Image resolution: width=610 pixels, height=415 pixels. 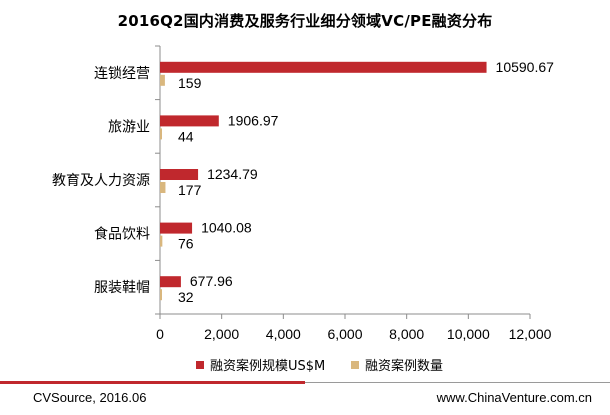 What do you see at coordinates (200, 365) in the screenshot?
I see `legend-swatch-amount` at bounding box center [200, 365].